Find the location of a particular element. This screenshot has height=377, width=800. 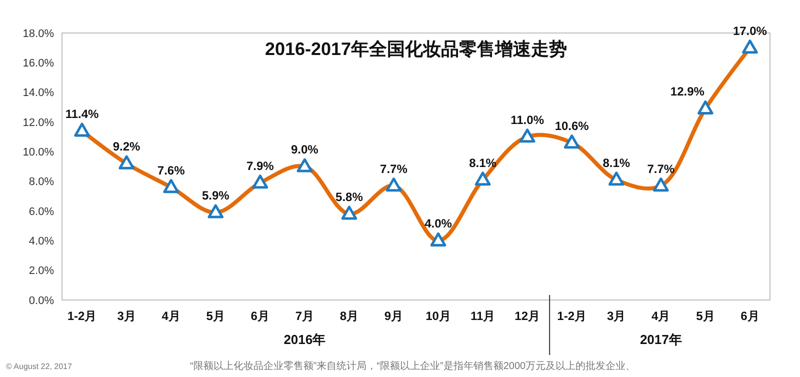

chart-title: 2016-2017年全国化妆品零售增速走势 is located at coordinates (416, 49).